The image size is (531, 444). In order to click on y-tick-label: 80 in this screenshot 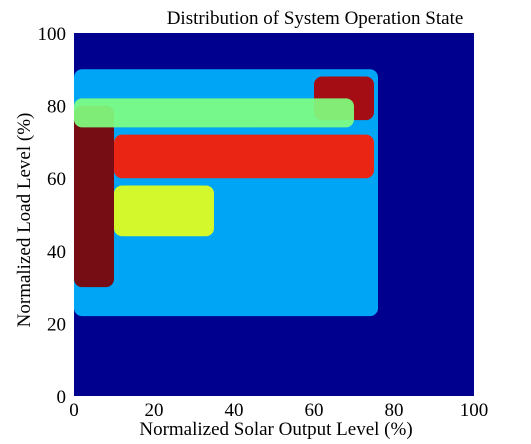, I will do `click(56, 107)`.